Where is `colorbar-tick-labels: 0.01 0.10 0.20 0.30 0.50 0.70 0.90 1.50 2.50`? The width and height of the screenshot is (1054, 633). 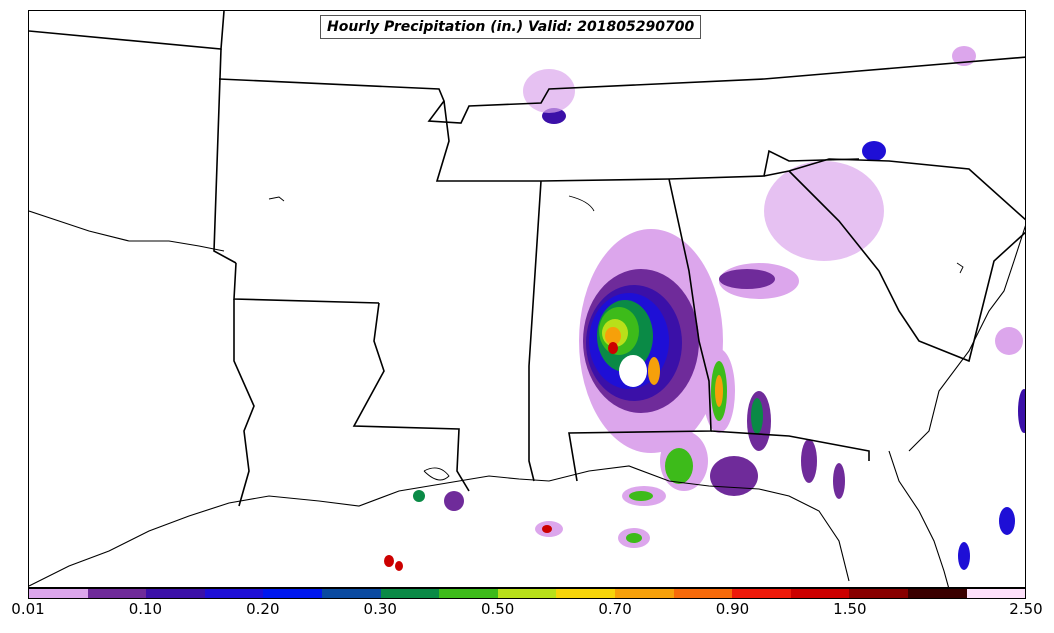
colorbar-tick-labels: 0.01 0.10 0.20 0.30 0.50 0.70 0.90 1.50 2.50 is located at coordinates (527, 612).